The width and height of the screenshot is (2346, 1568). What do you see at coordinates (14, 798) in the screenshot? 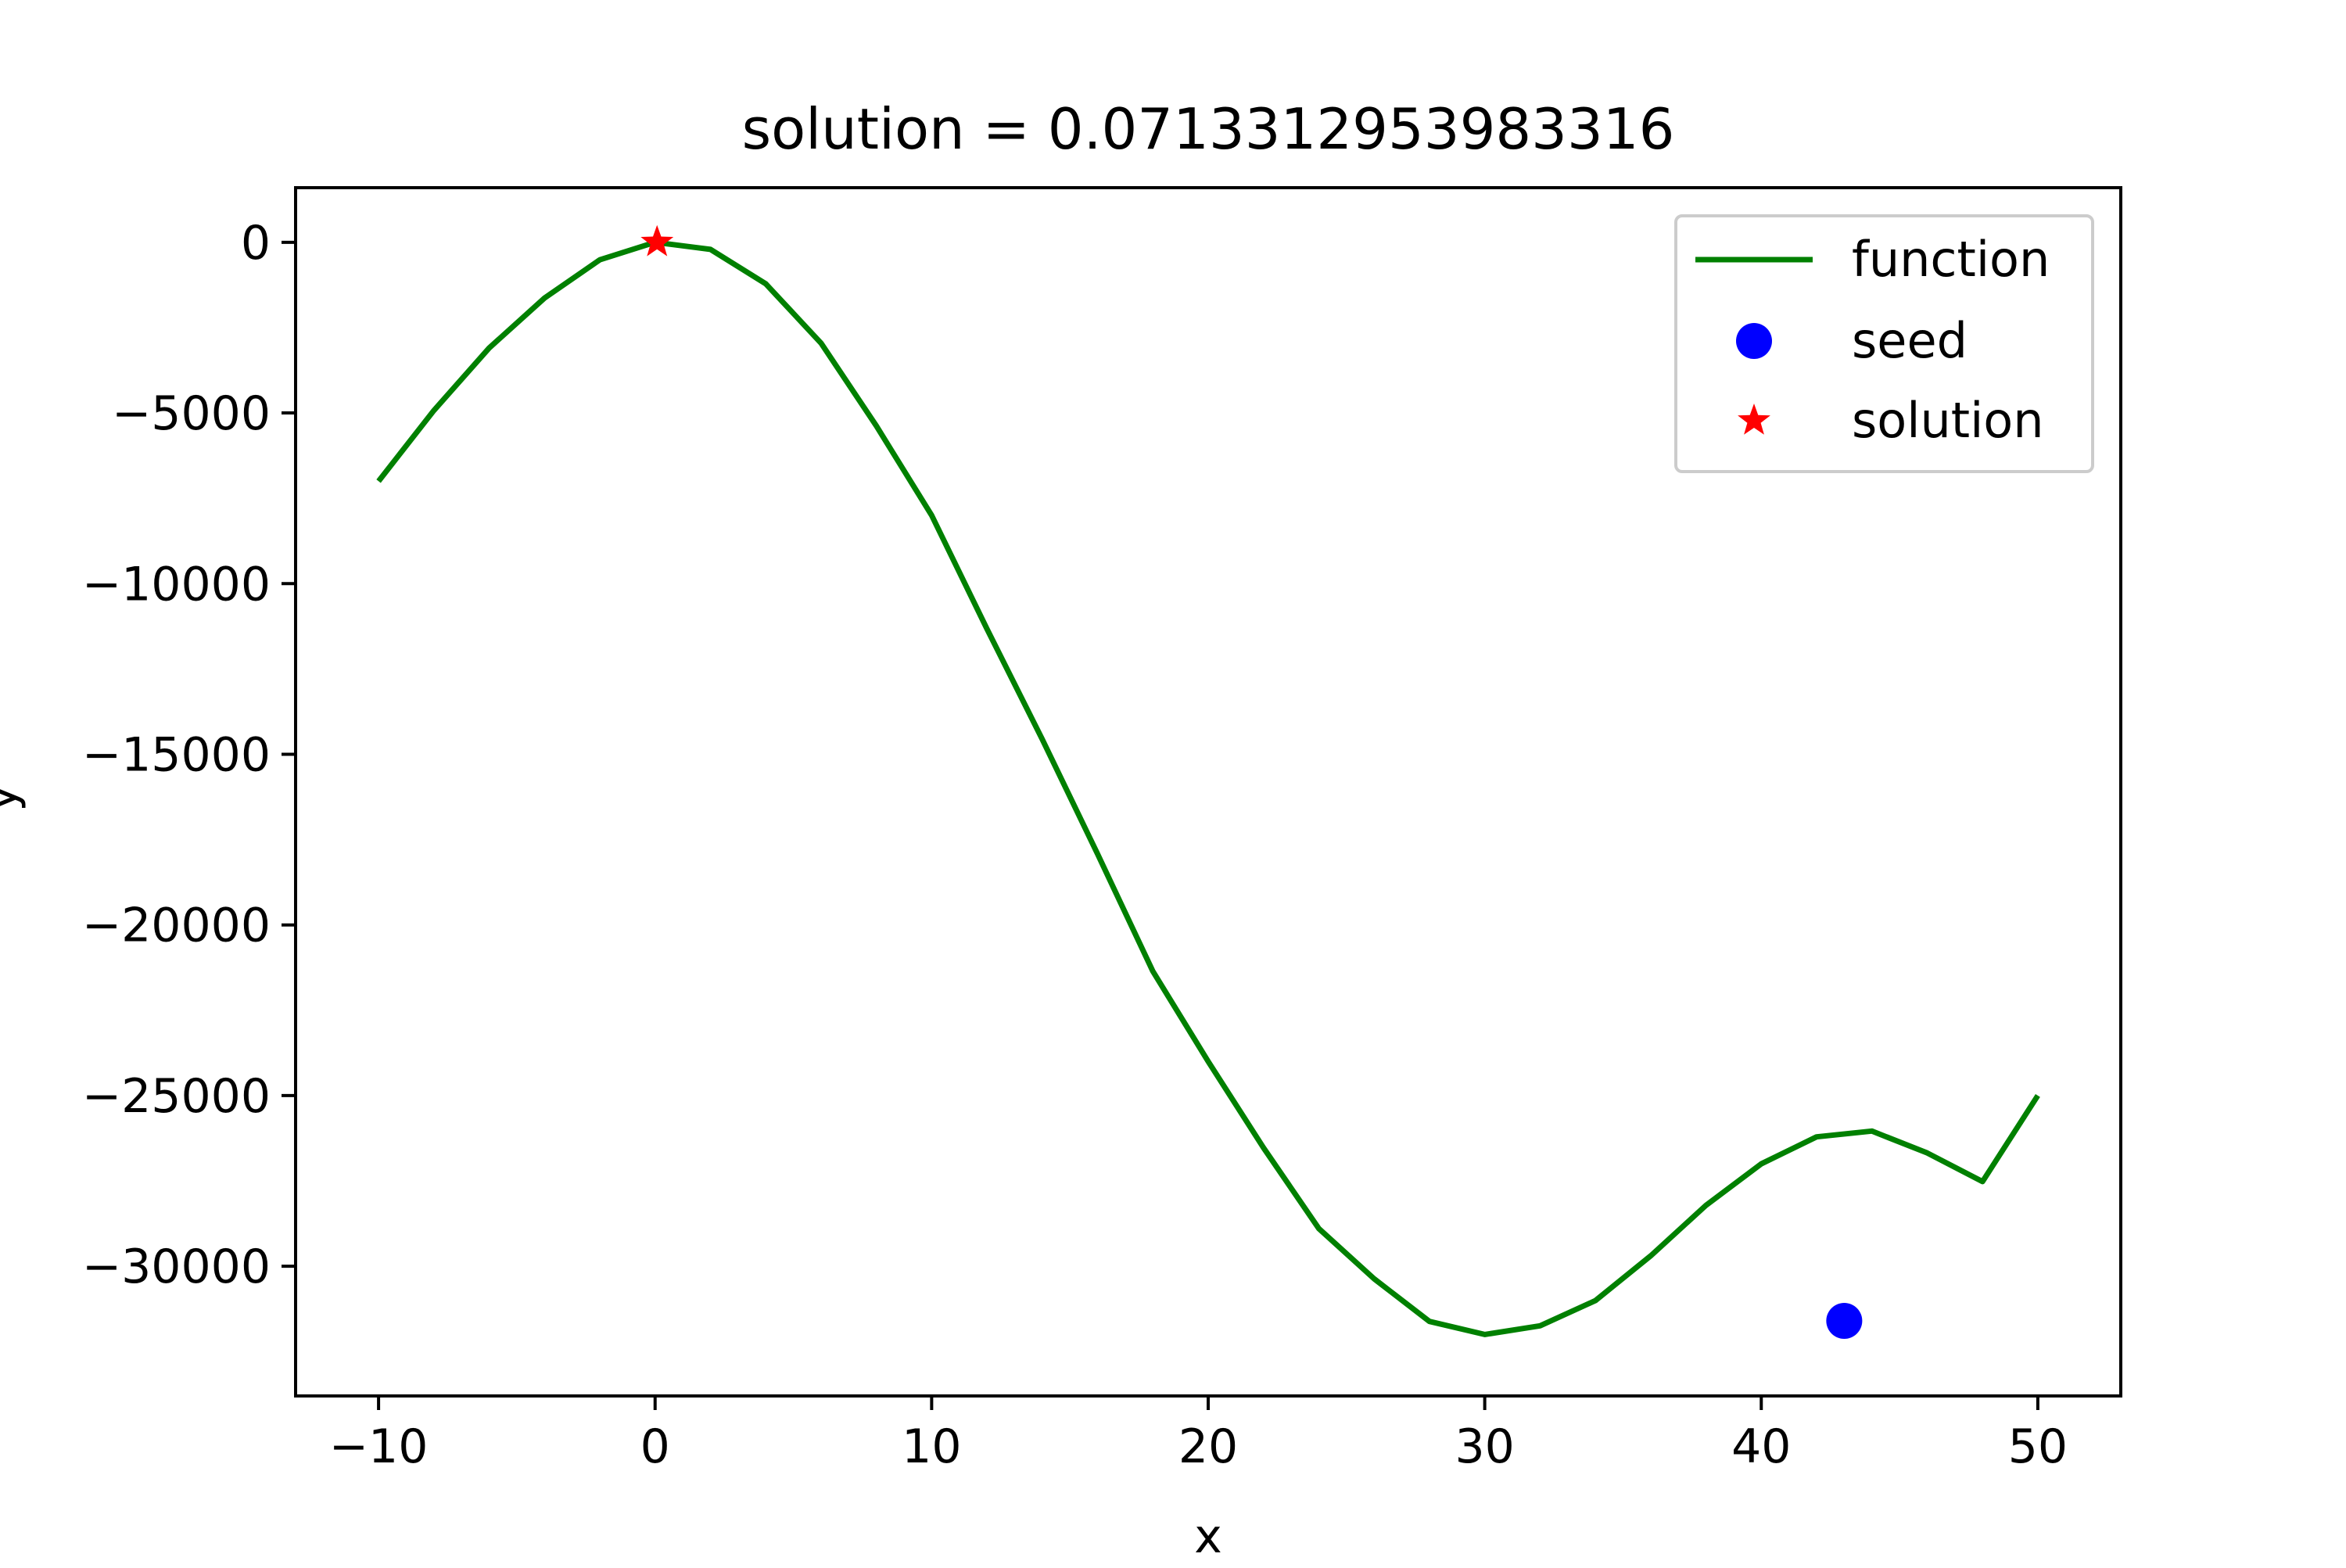
I see `y-axis-label: y` at bounding box center [14, 798].